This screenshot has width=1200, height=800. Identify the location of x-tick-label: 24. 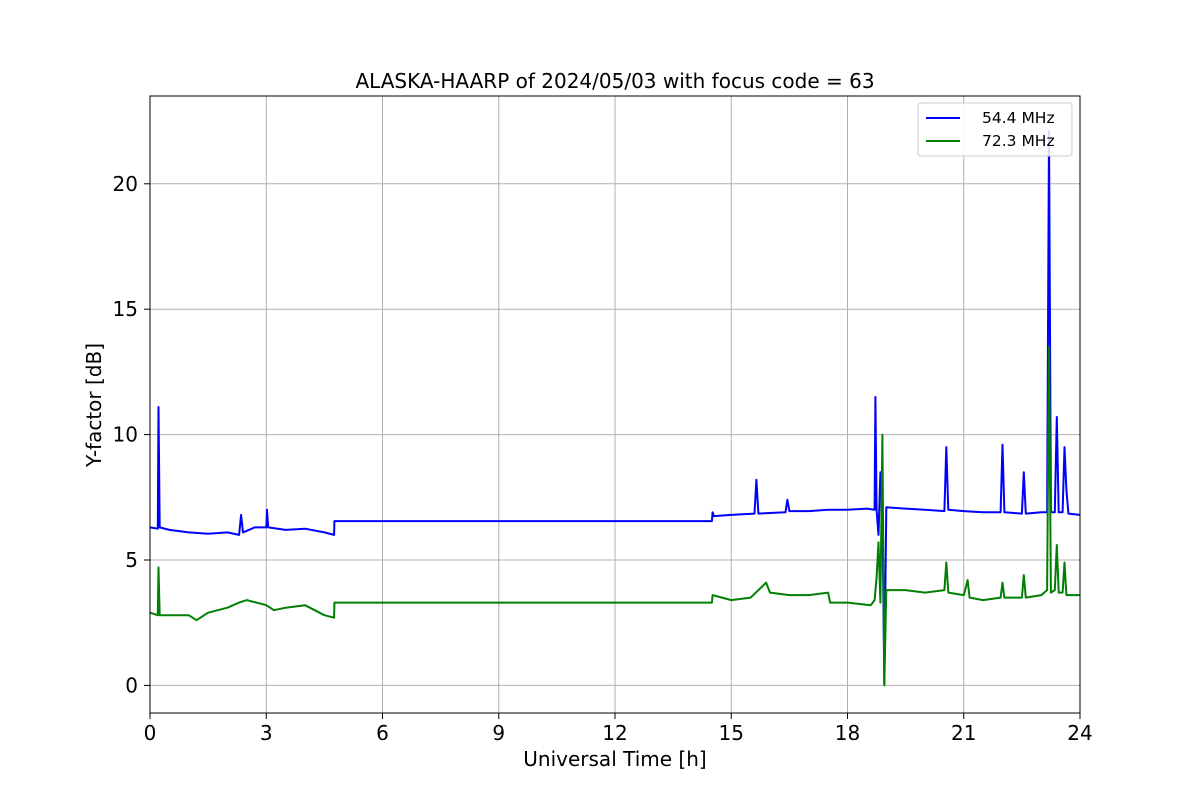
(1079, 733).